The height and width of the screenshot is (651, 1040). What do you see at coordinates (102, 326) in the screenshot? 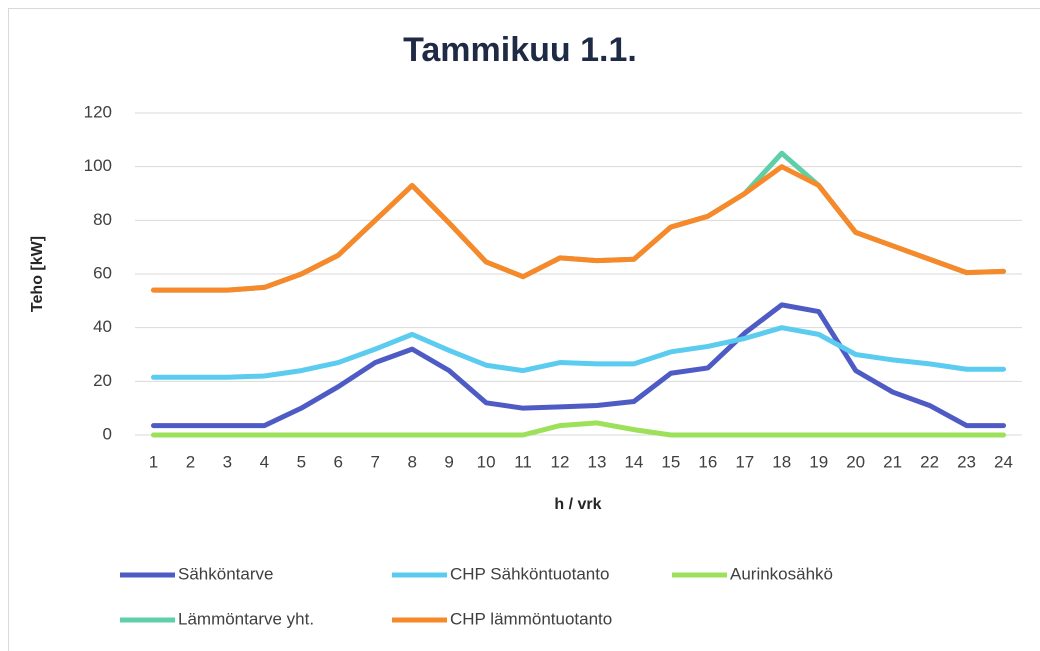
I see `y-tick-label: 40` at bounding box center [102, 326].